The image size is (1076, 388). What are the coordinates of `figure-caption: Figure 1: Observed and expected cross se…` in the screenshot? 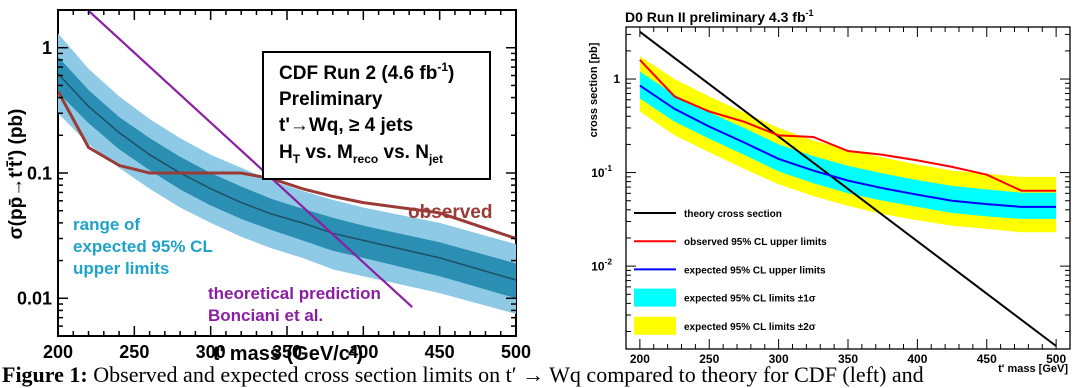 It's located at (463, 375).